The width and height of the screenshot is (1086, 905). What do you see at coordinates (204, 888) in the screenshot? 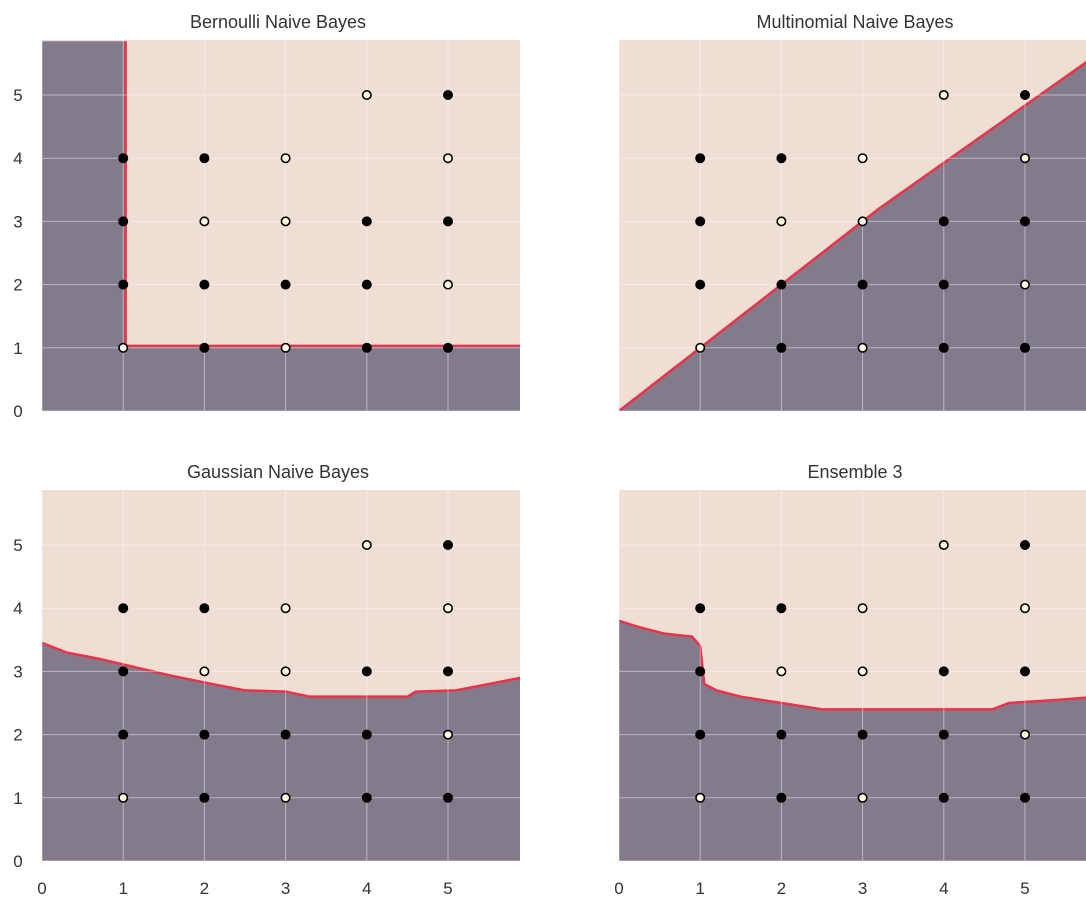
I see `x-tick-label: 2` at bounding box center [204, 888].